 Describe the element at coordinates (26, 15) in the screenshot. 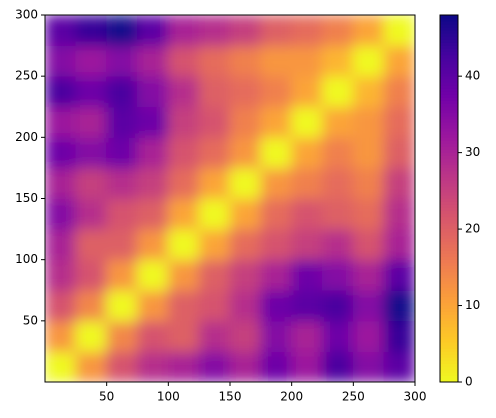

I see `y-tick-label: 300` at that location.